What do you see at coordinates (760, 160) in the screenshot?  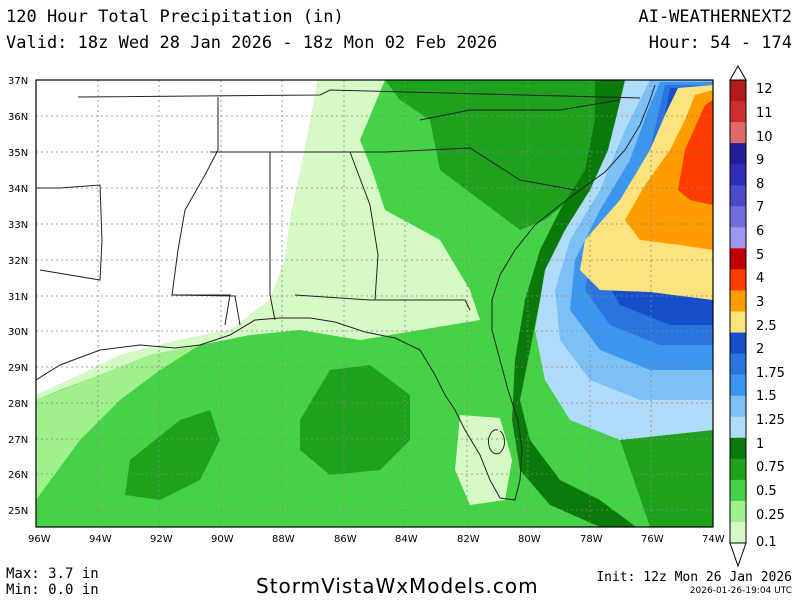 I see `legend-label: 9` at bounding box center [760, 160].